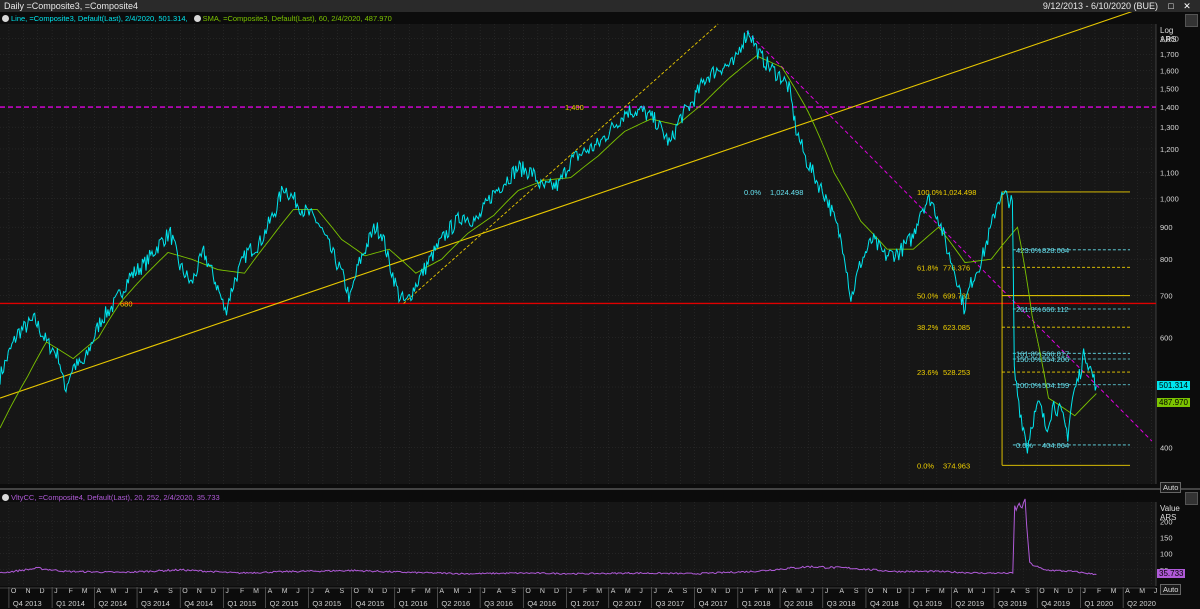  What do you see at coordinates (1171, 487) in the screenshot?
I see `auto-scale-button-top: Auto` at bounding box center [1171, 487].